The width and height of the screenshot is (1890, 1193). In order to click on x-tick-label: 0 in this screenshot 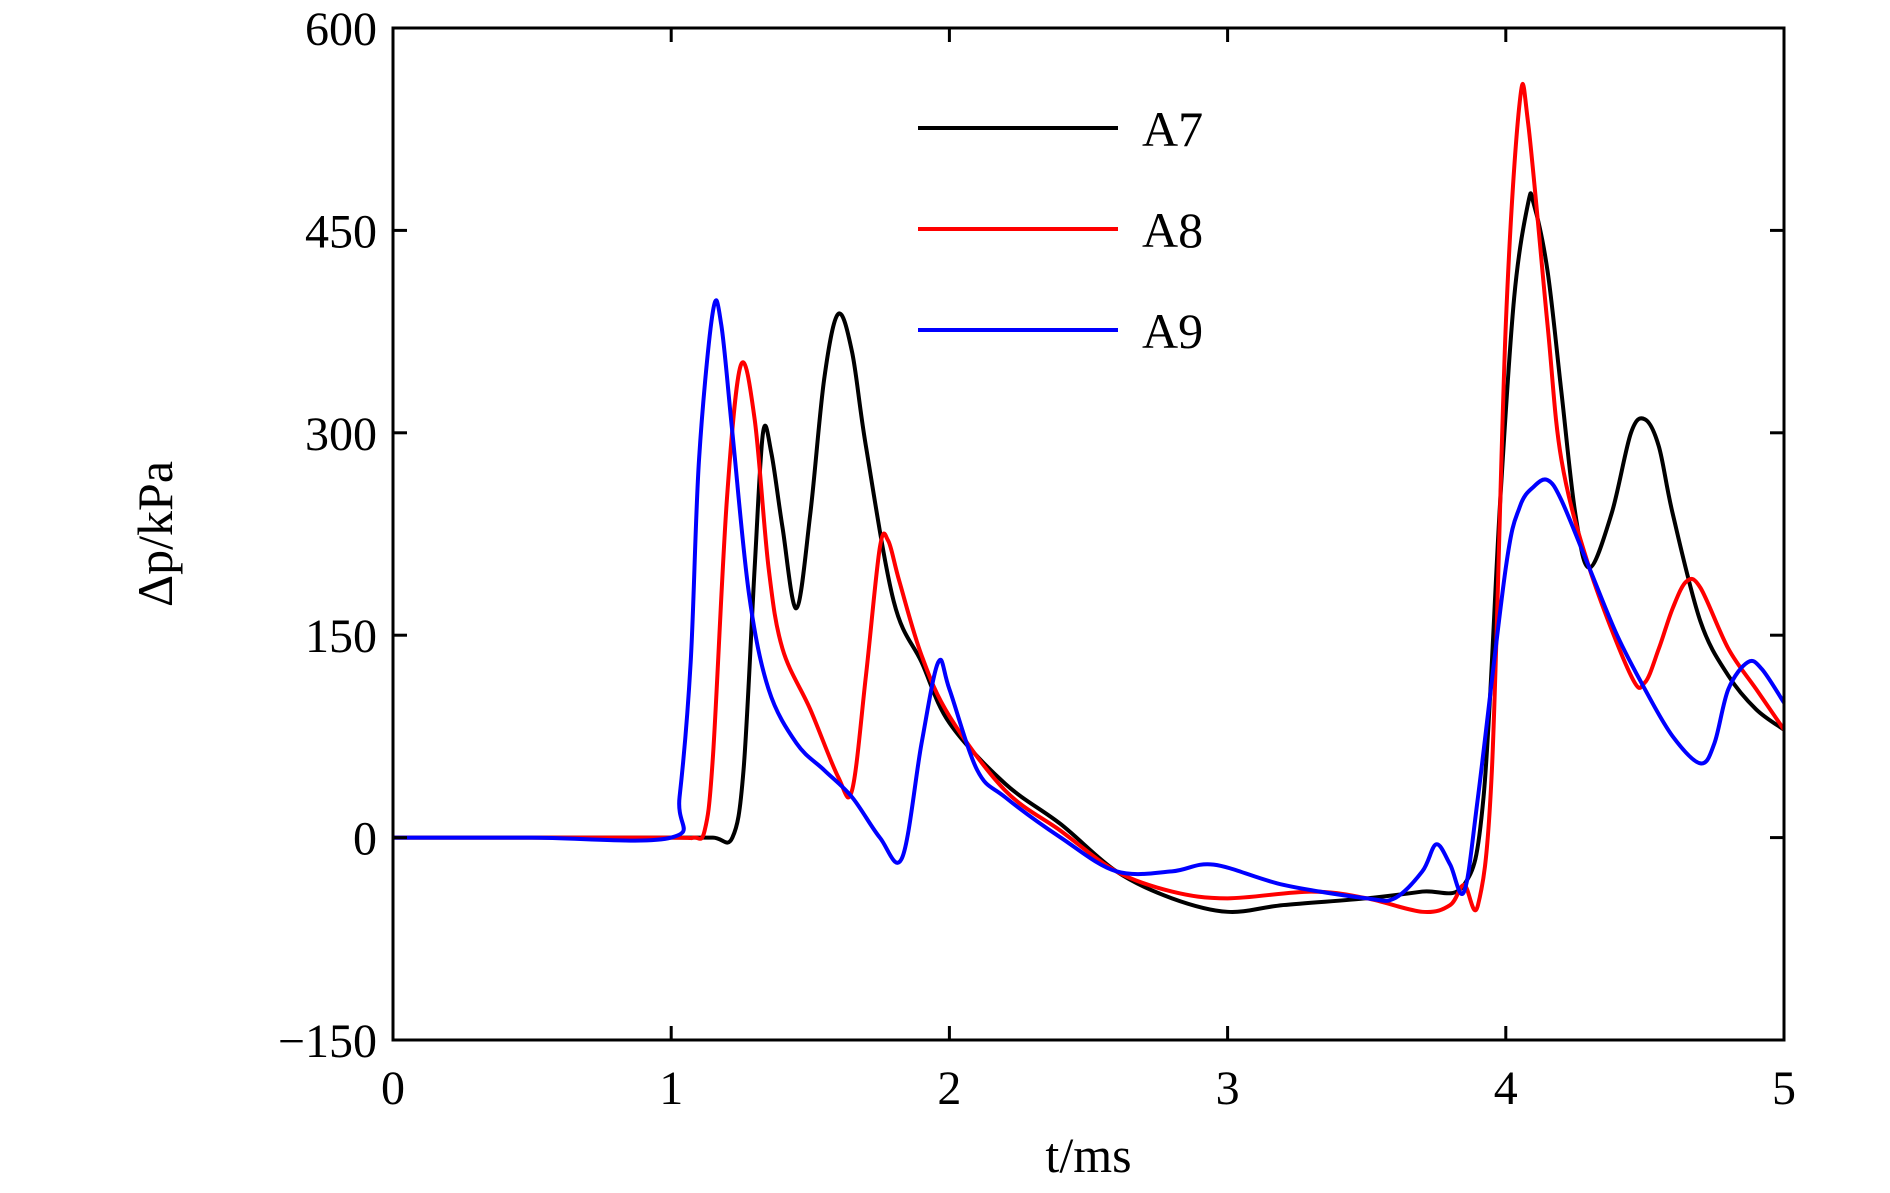, I will do `click(393, 1088)`.